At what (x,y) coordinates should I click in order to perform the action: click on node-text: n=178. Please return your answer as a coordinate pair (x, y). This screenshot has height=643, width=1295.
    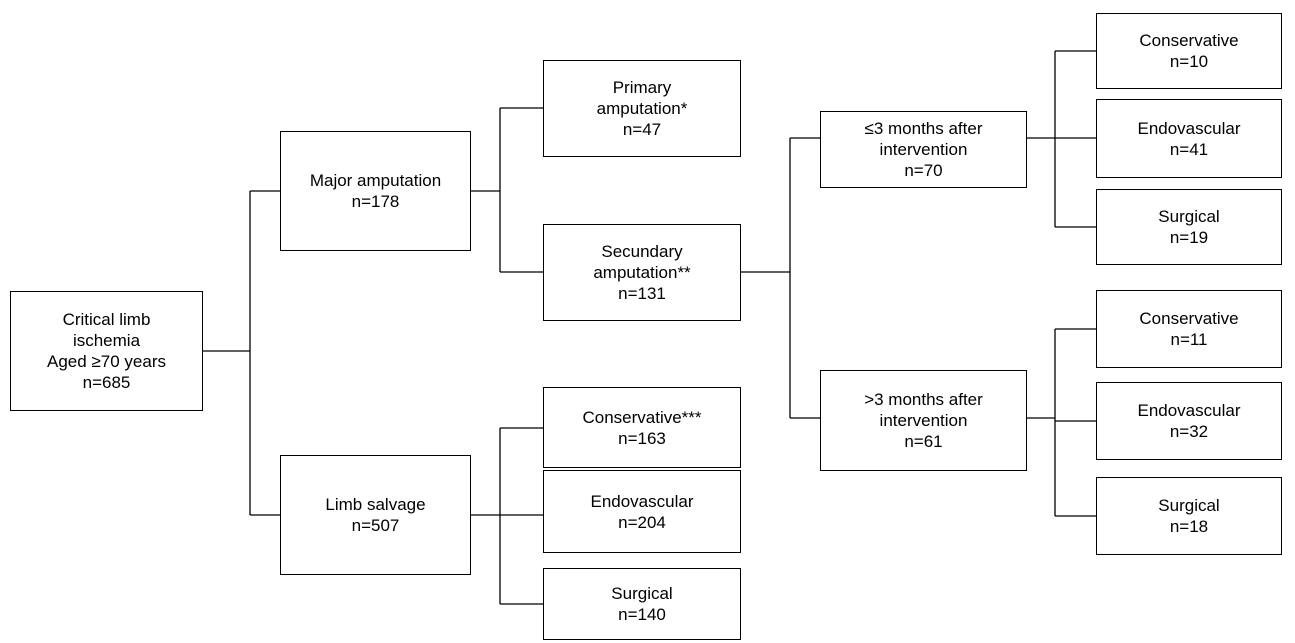
    Looking at the image, I should click on (375, 201).